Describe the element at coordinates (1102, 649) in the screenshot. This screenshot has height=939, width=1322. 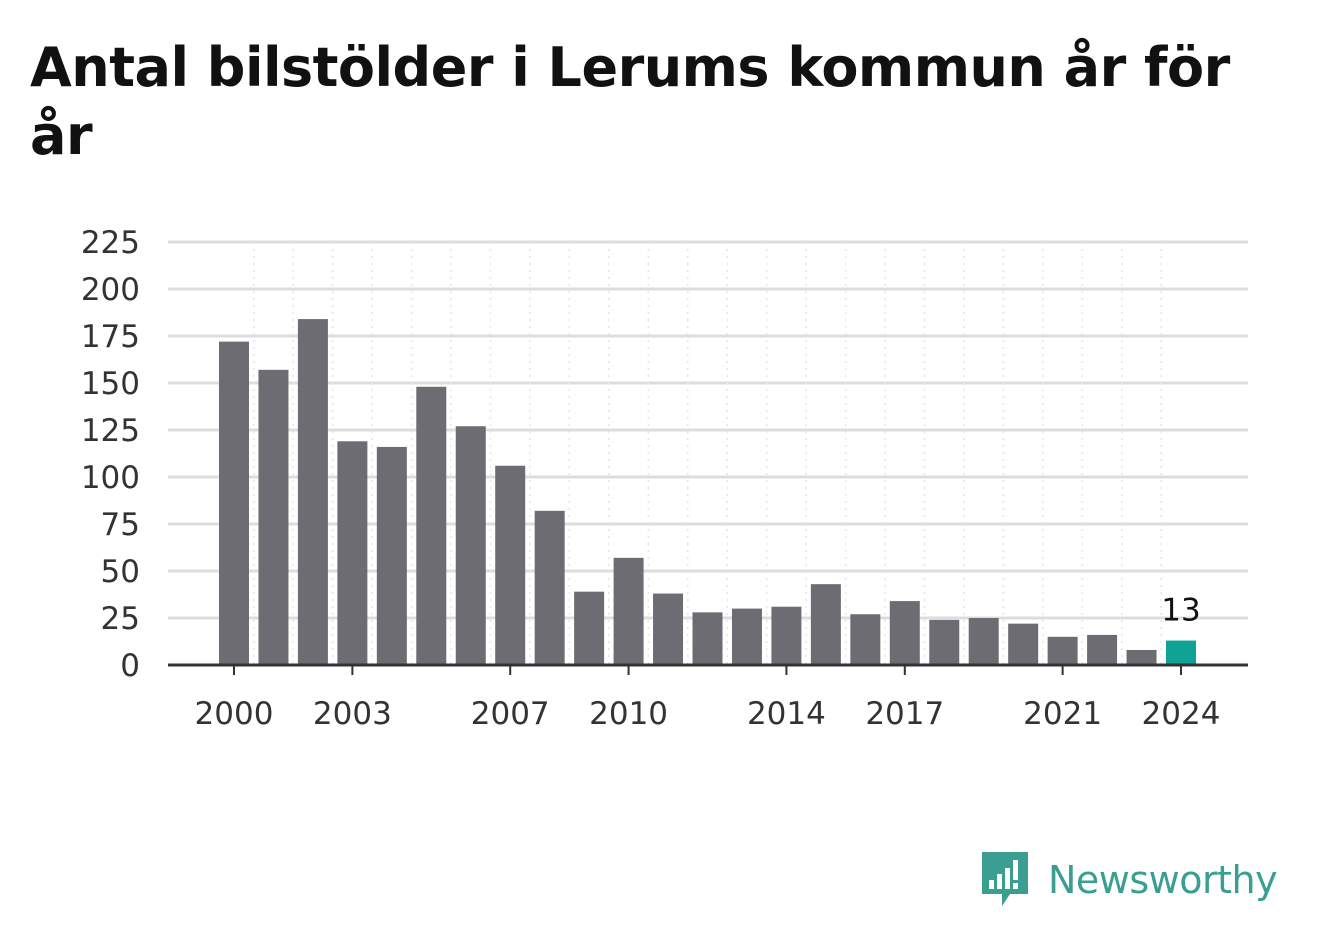
I see `bar-2022` at that location.